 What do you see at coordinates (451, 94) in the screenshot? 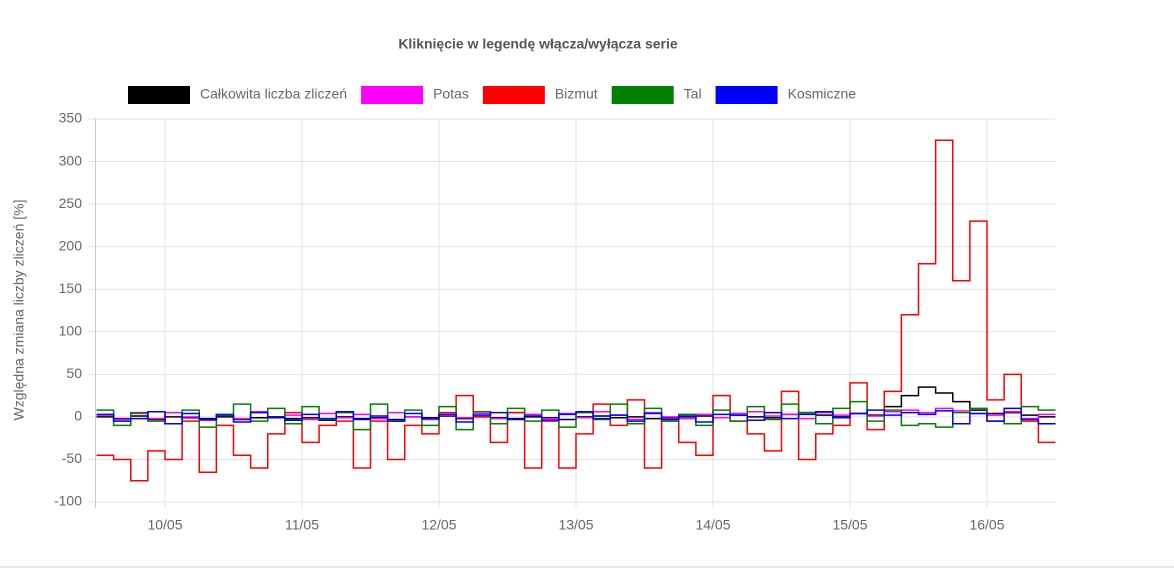
I see `legend-label: Potas` at bounding box center [451, 94].